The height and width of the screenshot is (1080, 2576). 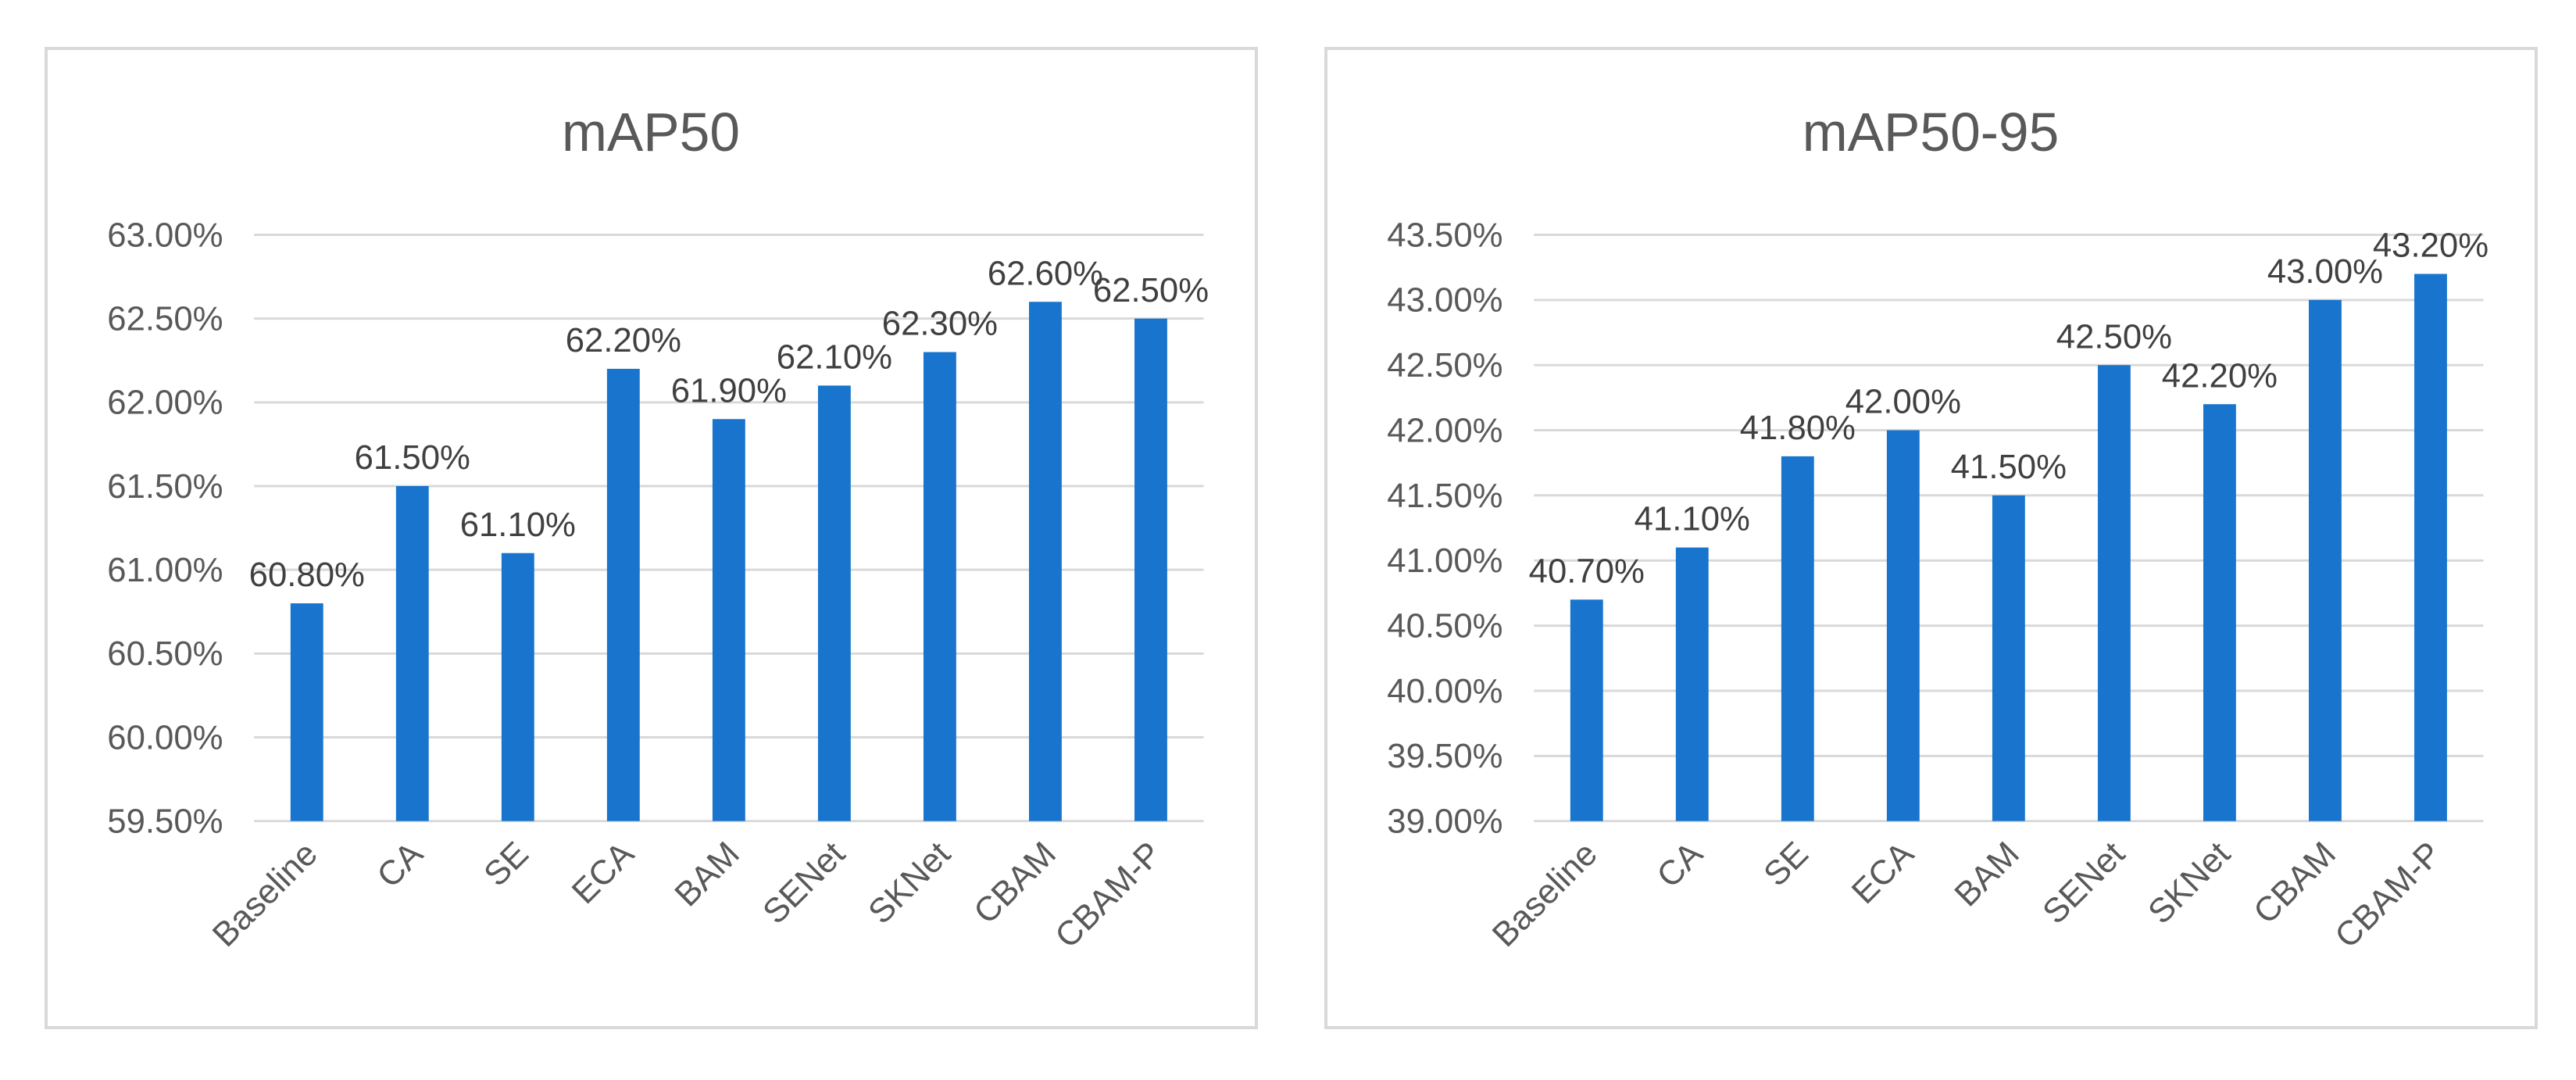 What do you see at coordinates (1445, 365) in the screenshot?
I see `y-tick-label: 42.50%` at bounding box center [1445, 365].